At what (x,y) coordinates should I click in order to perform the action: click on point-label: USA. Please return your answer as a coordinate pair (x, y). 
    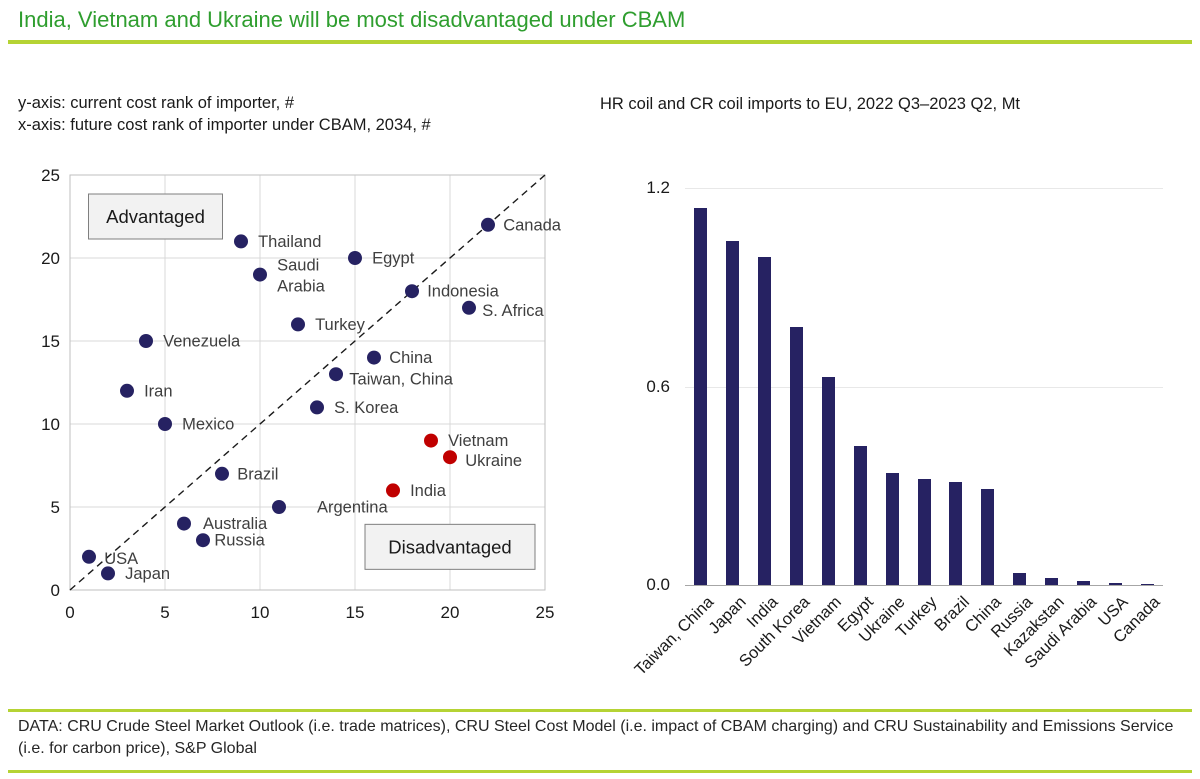
    Looking at the image, I should click on (121, 559).